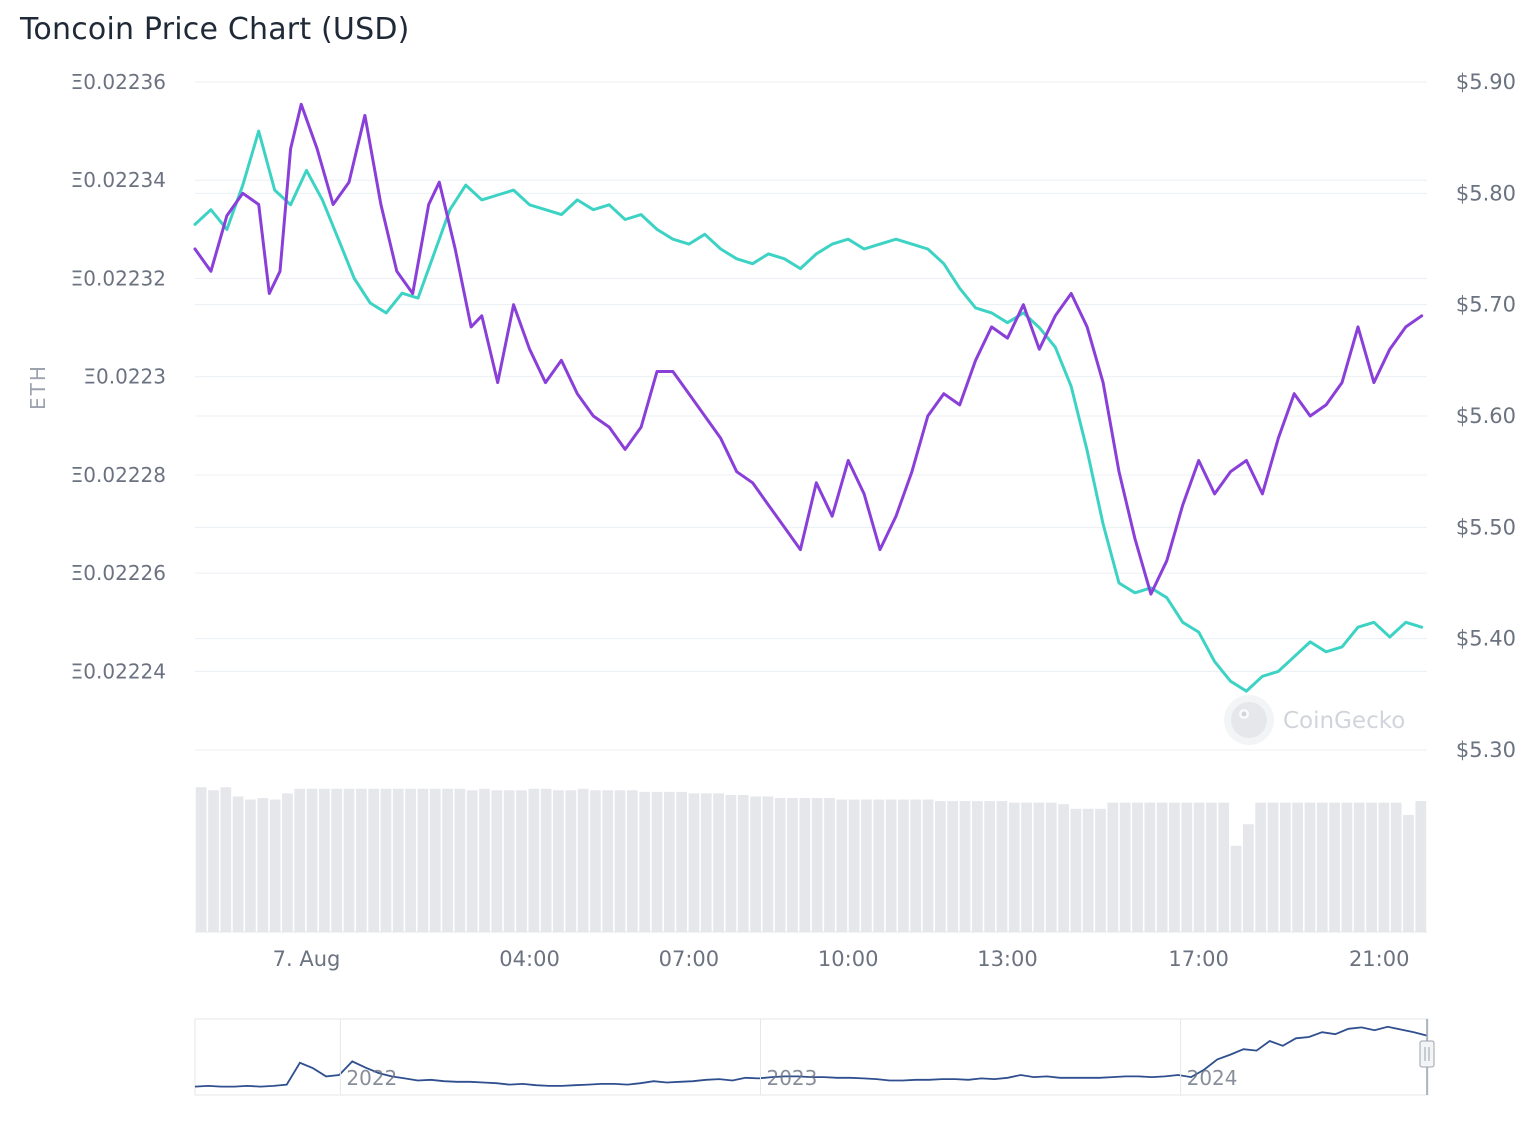 The height and width of the screenshot is (1121, 1536). Describe the element at coordinates (1249, 720) in the screenshot. I see `coingecko-logo-icon` at that location.